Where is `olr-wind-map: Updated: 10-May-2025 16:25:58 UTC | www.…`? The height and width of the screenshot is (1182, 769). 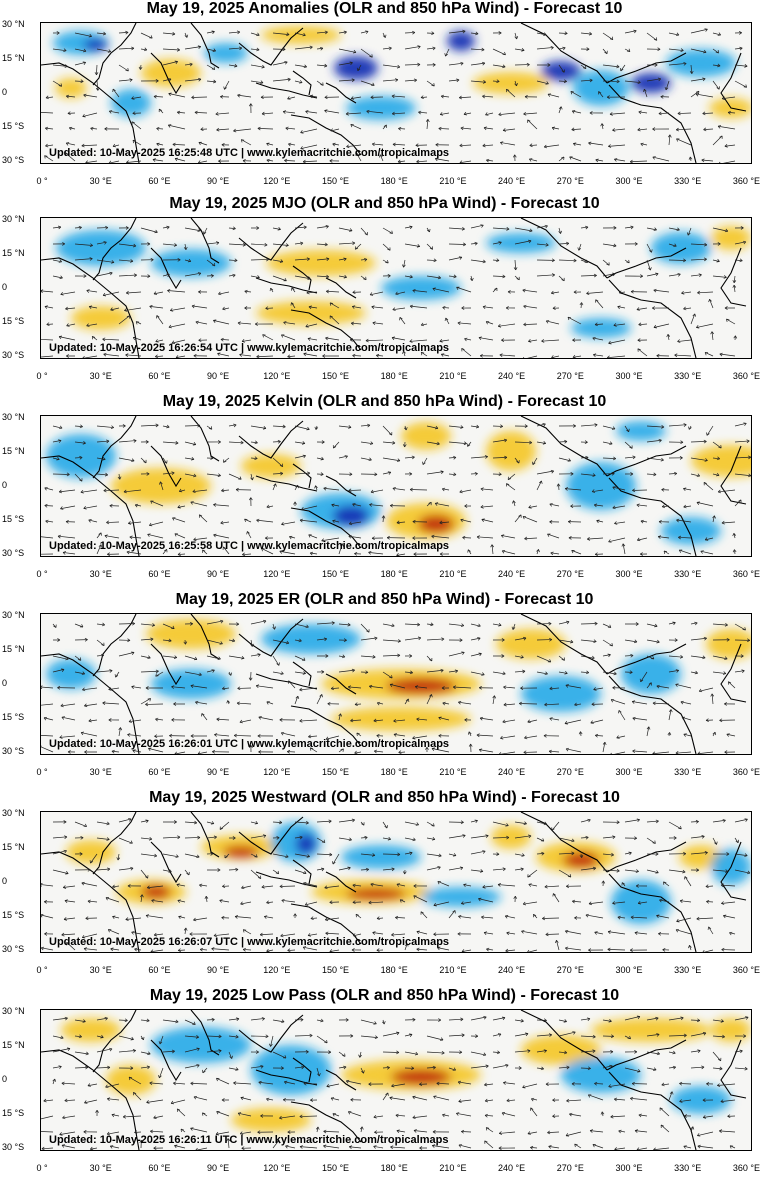 olr-wind-map: Updated: 10-May-2025 16:25:58 UTC | www.… is located at coordinates (396, 486).